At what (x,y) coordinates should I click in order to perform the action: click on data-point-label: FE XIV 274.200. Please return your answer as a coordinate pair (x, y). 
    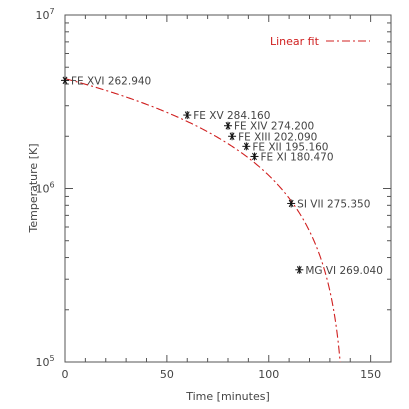
    Looking at the image, I should click on (274, 127).